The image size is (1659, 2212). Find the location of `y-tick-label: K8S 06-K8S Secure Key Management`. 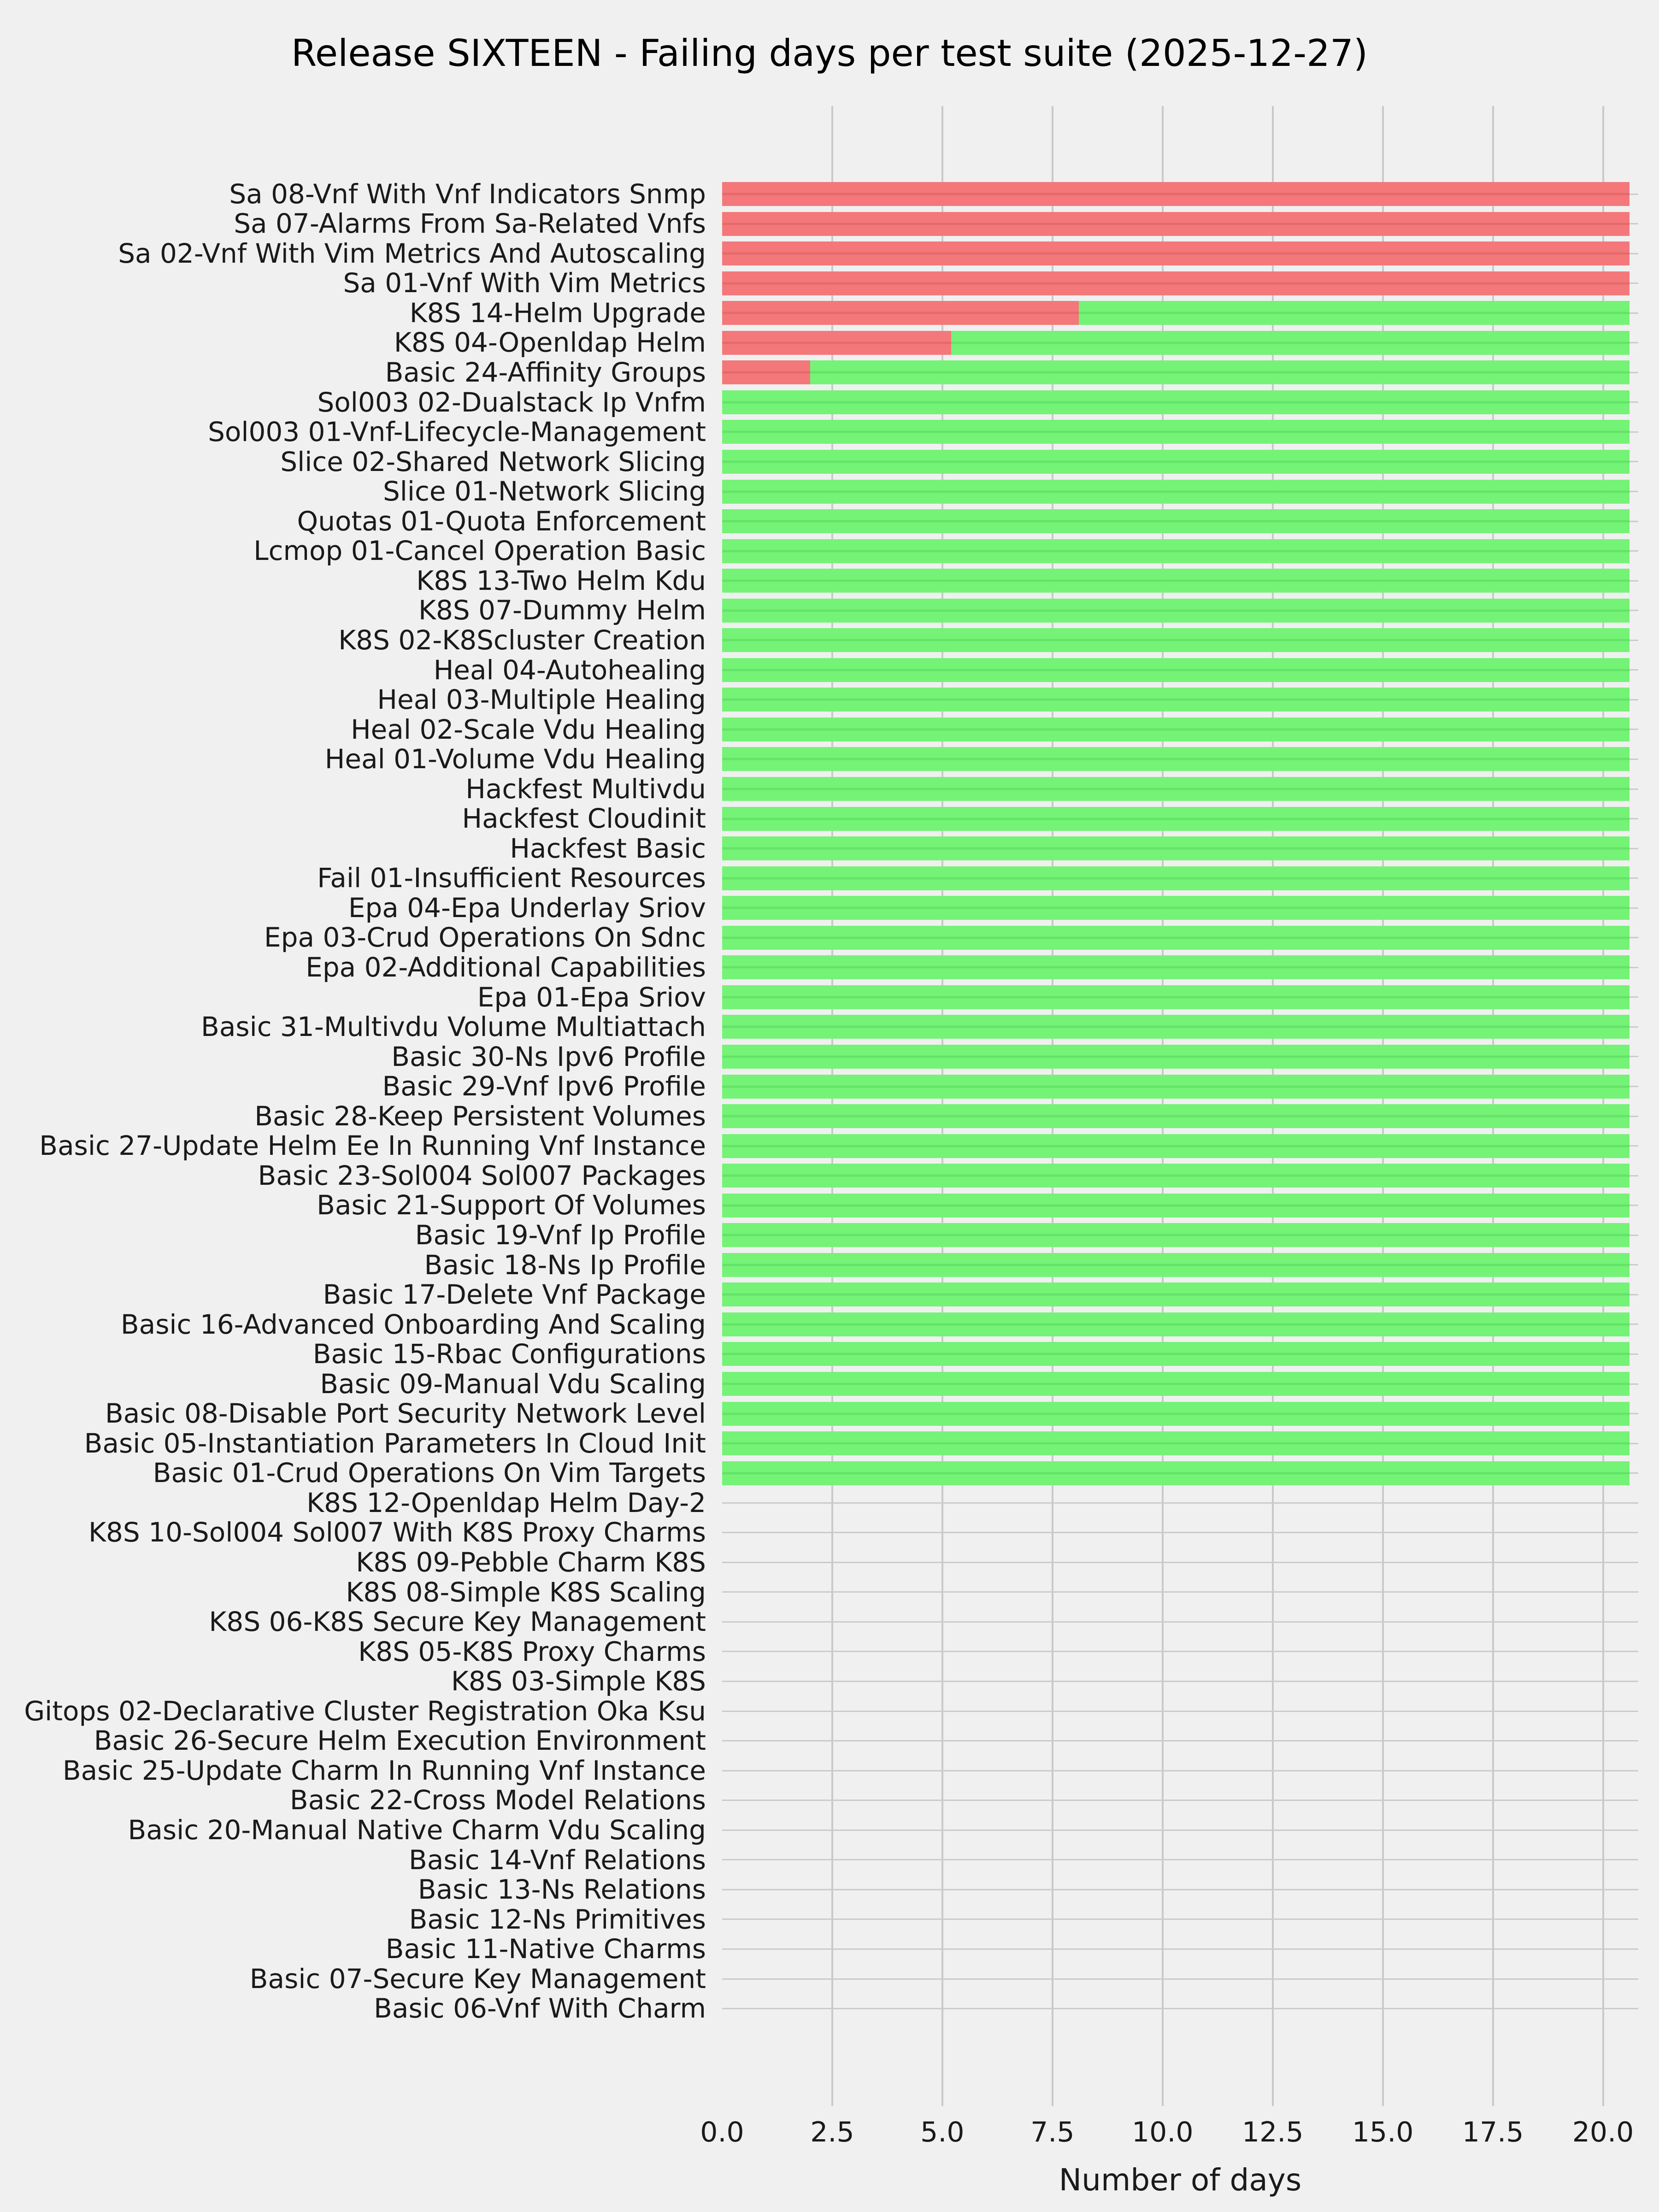

y-tick-label: K8S 06-K8S Secure Key Management is located at coordinates (457, 1622).